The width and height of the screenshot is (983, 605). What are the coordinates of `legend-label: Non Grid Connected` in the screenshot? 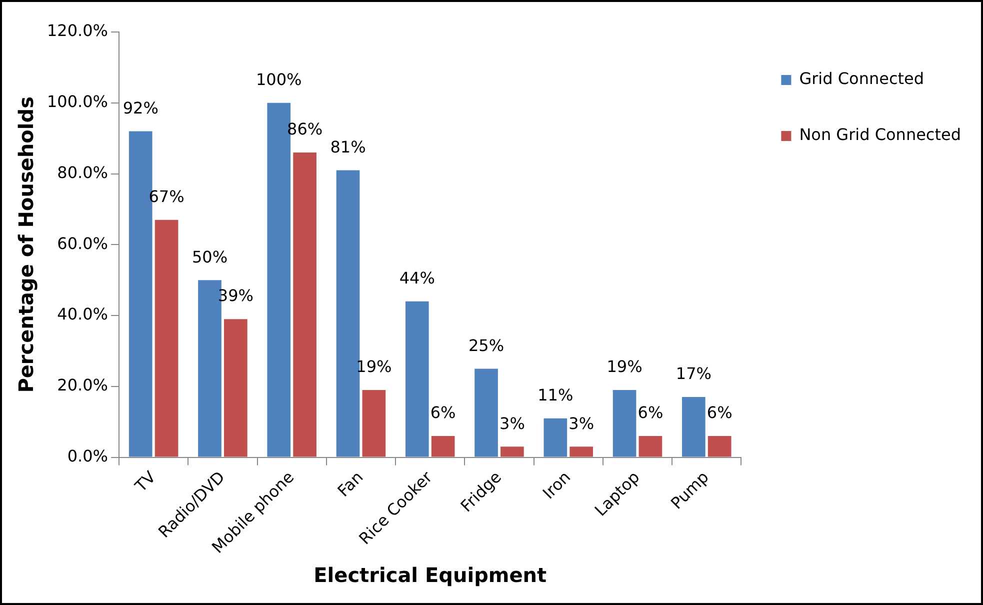 It's located at (880, 134).